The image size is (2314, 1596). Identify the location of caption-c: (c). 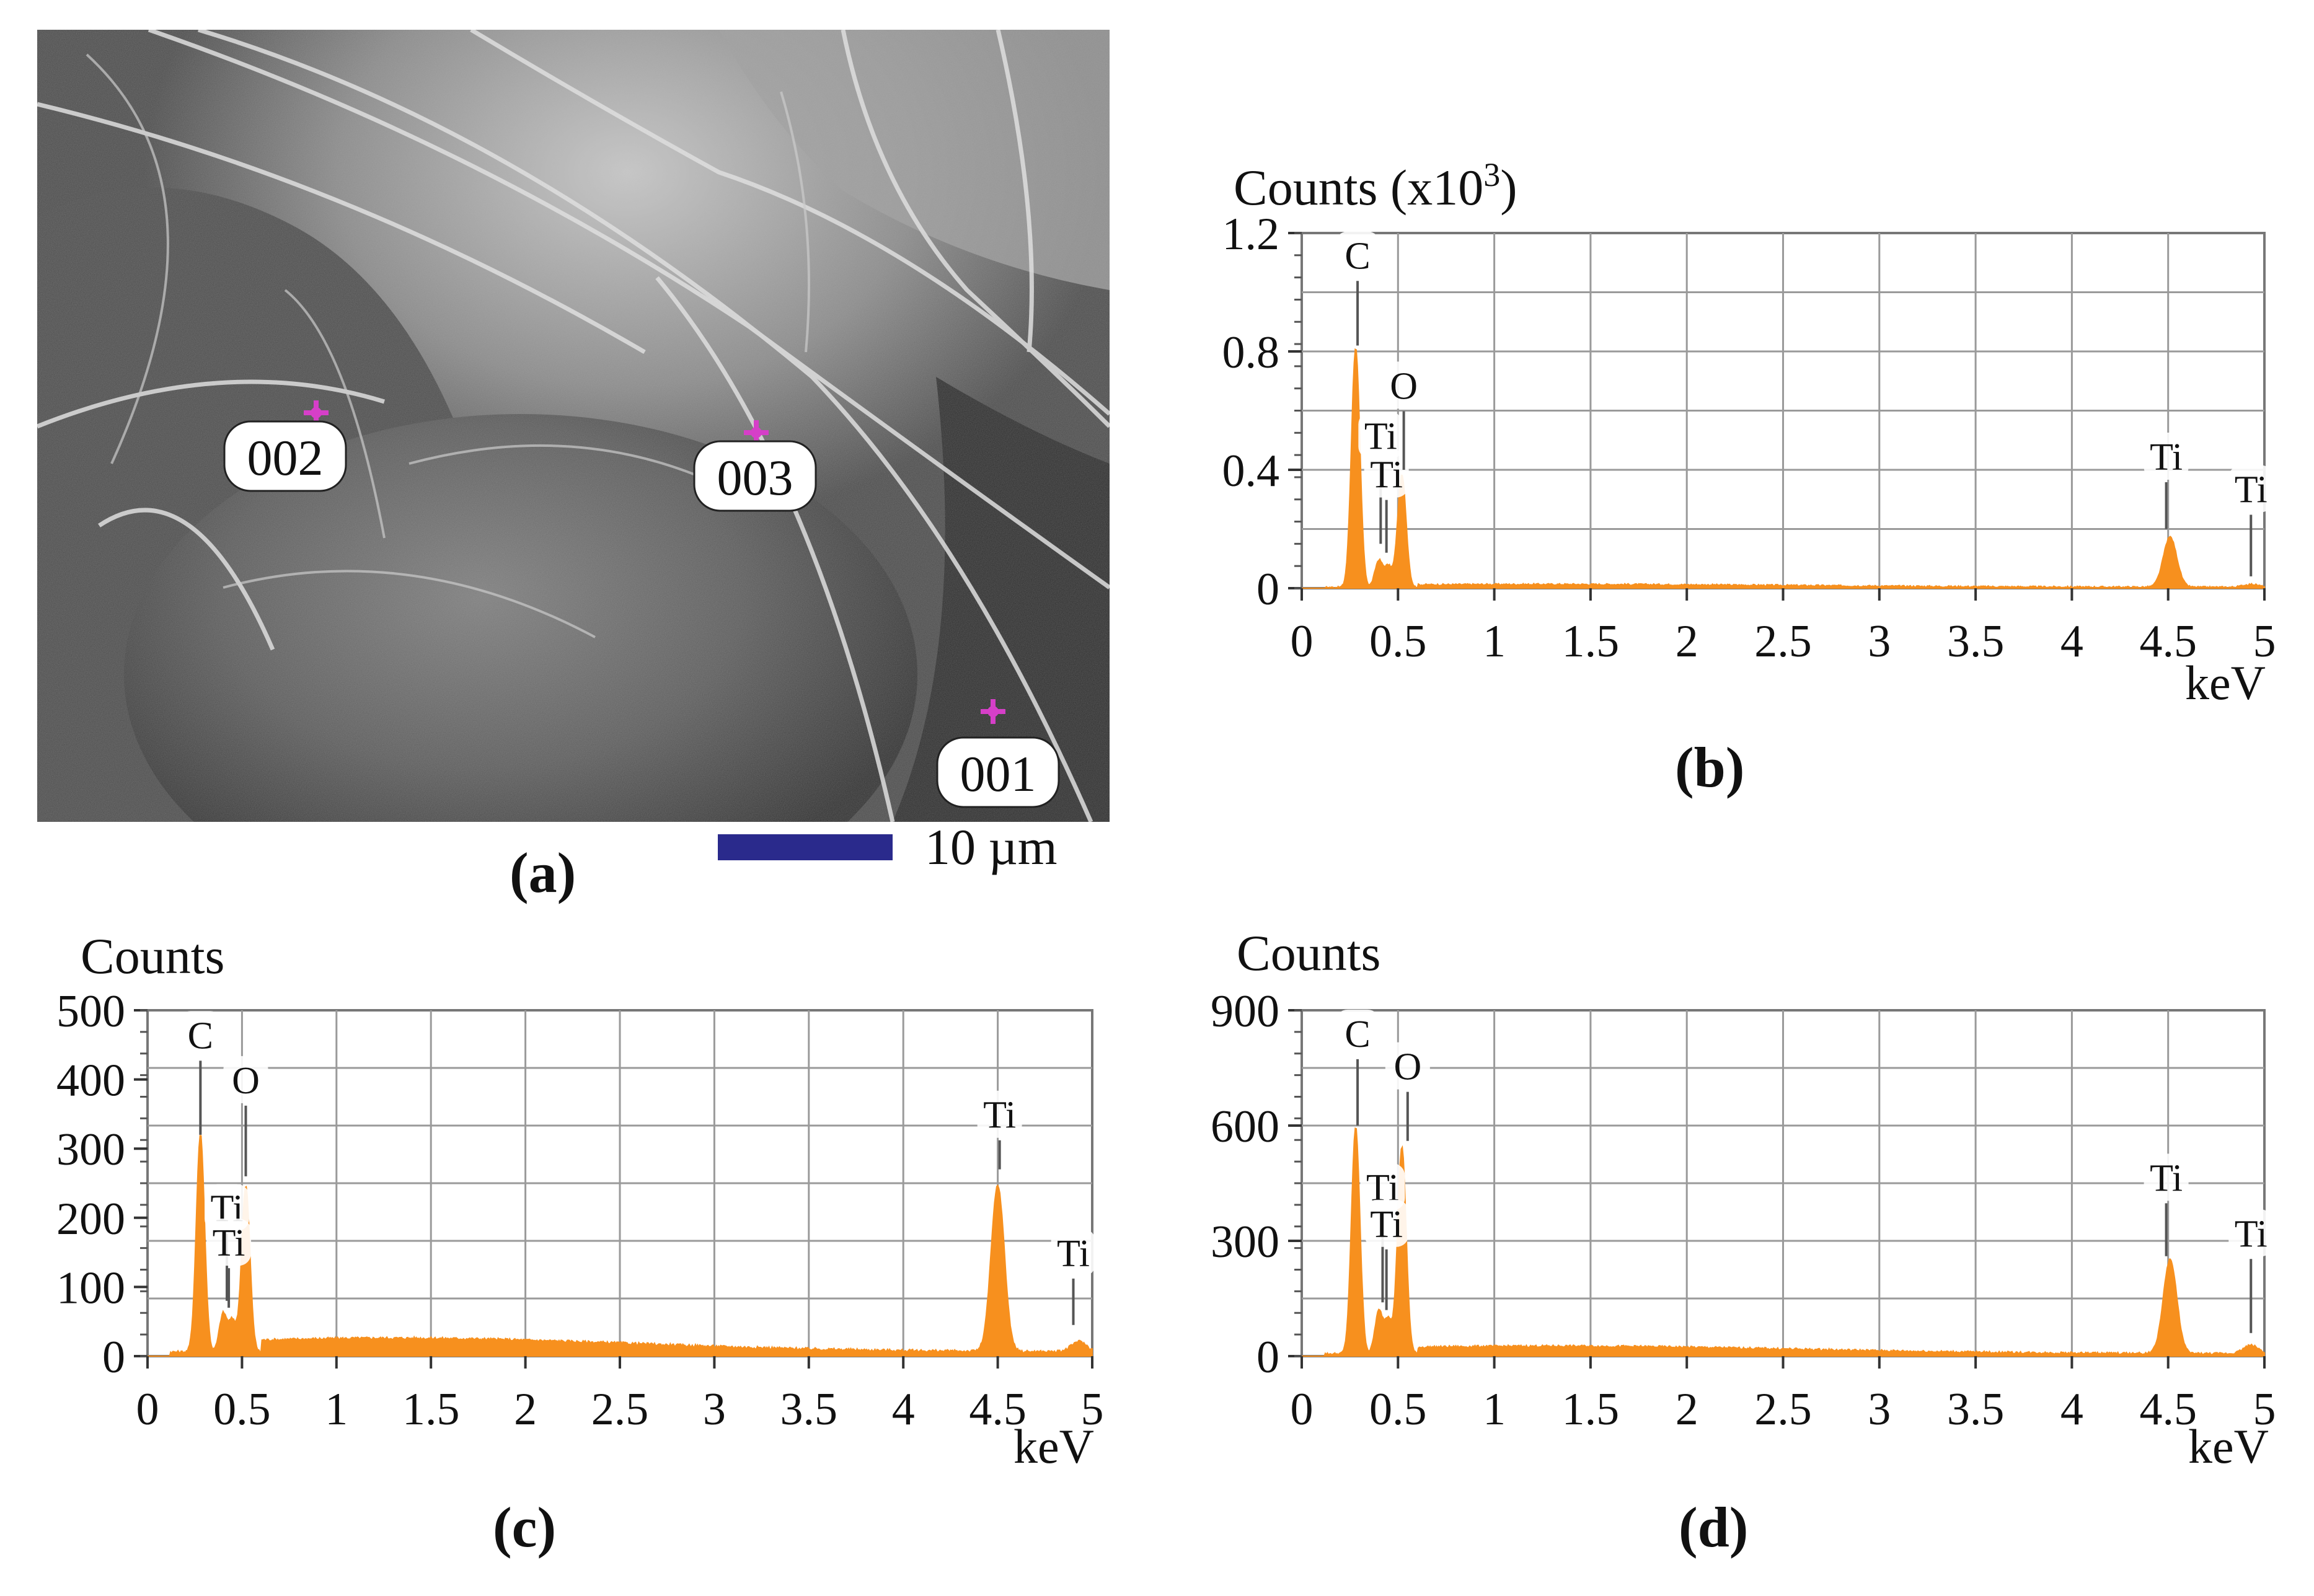
(525, 1527).